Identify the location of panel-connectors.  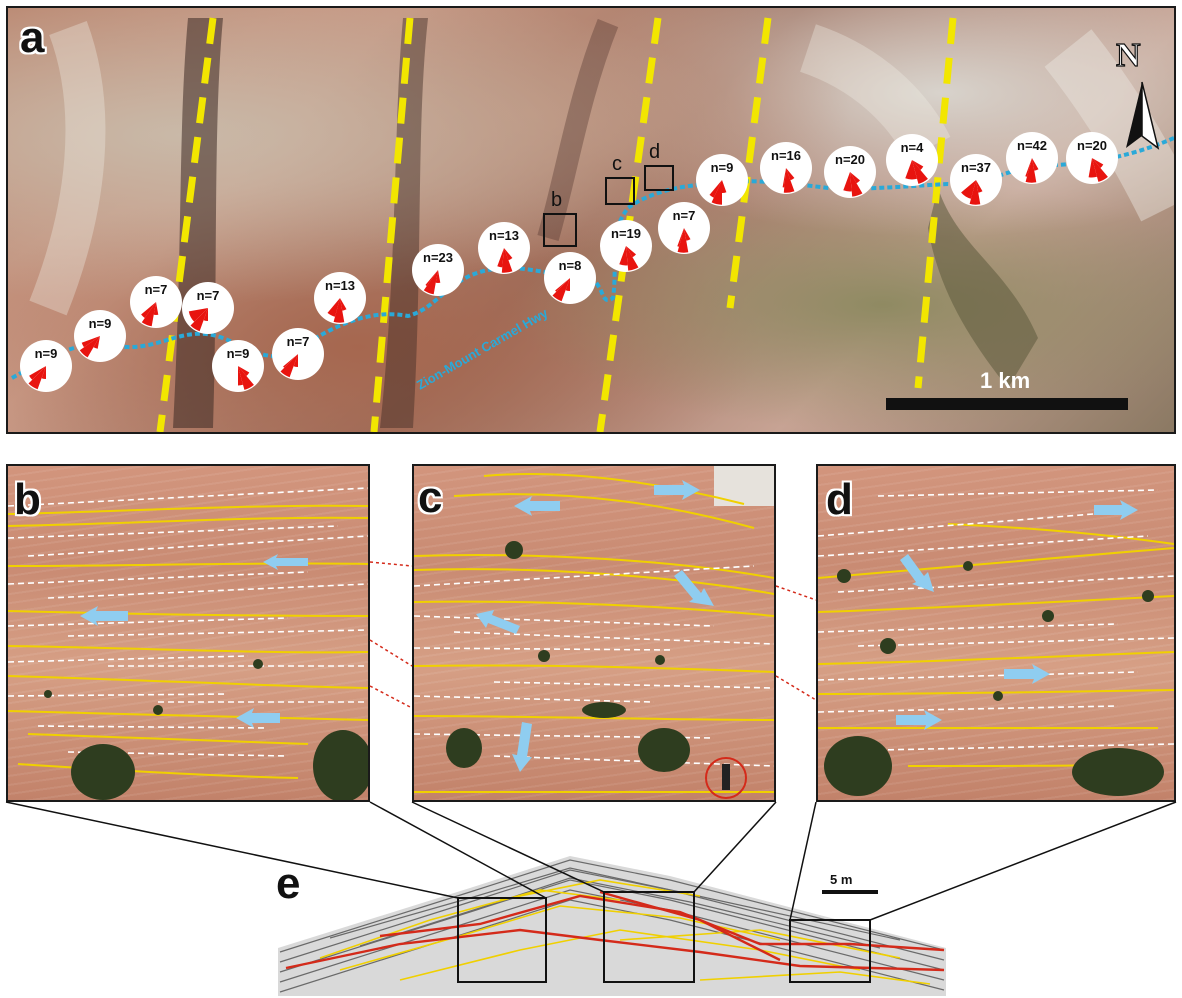
(591, 861).